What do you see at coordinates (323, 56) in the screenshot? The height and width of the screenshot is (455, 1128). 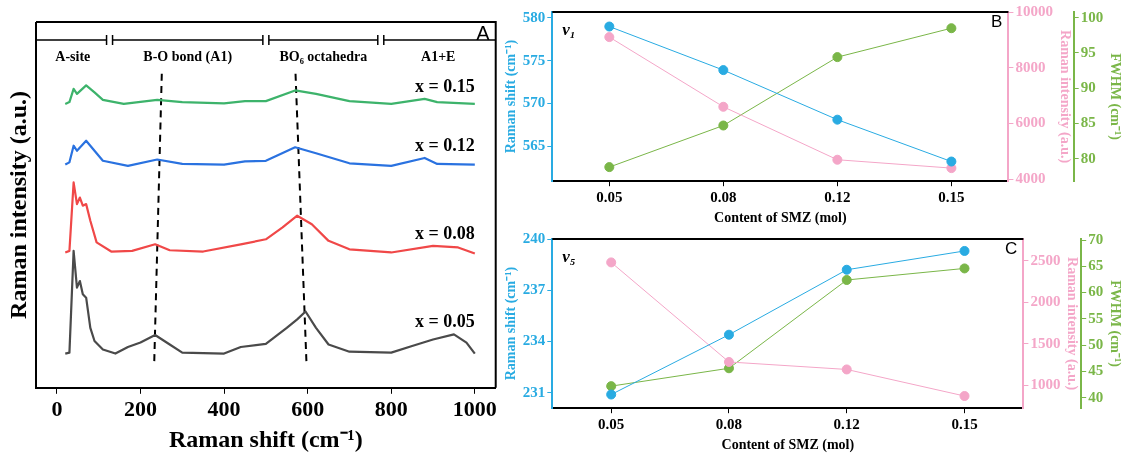 I see `text: BO₆ octahedra` at bounding box center [323, 56].